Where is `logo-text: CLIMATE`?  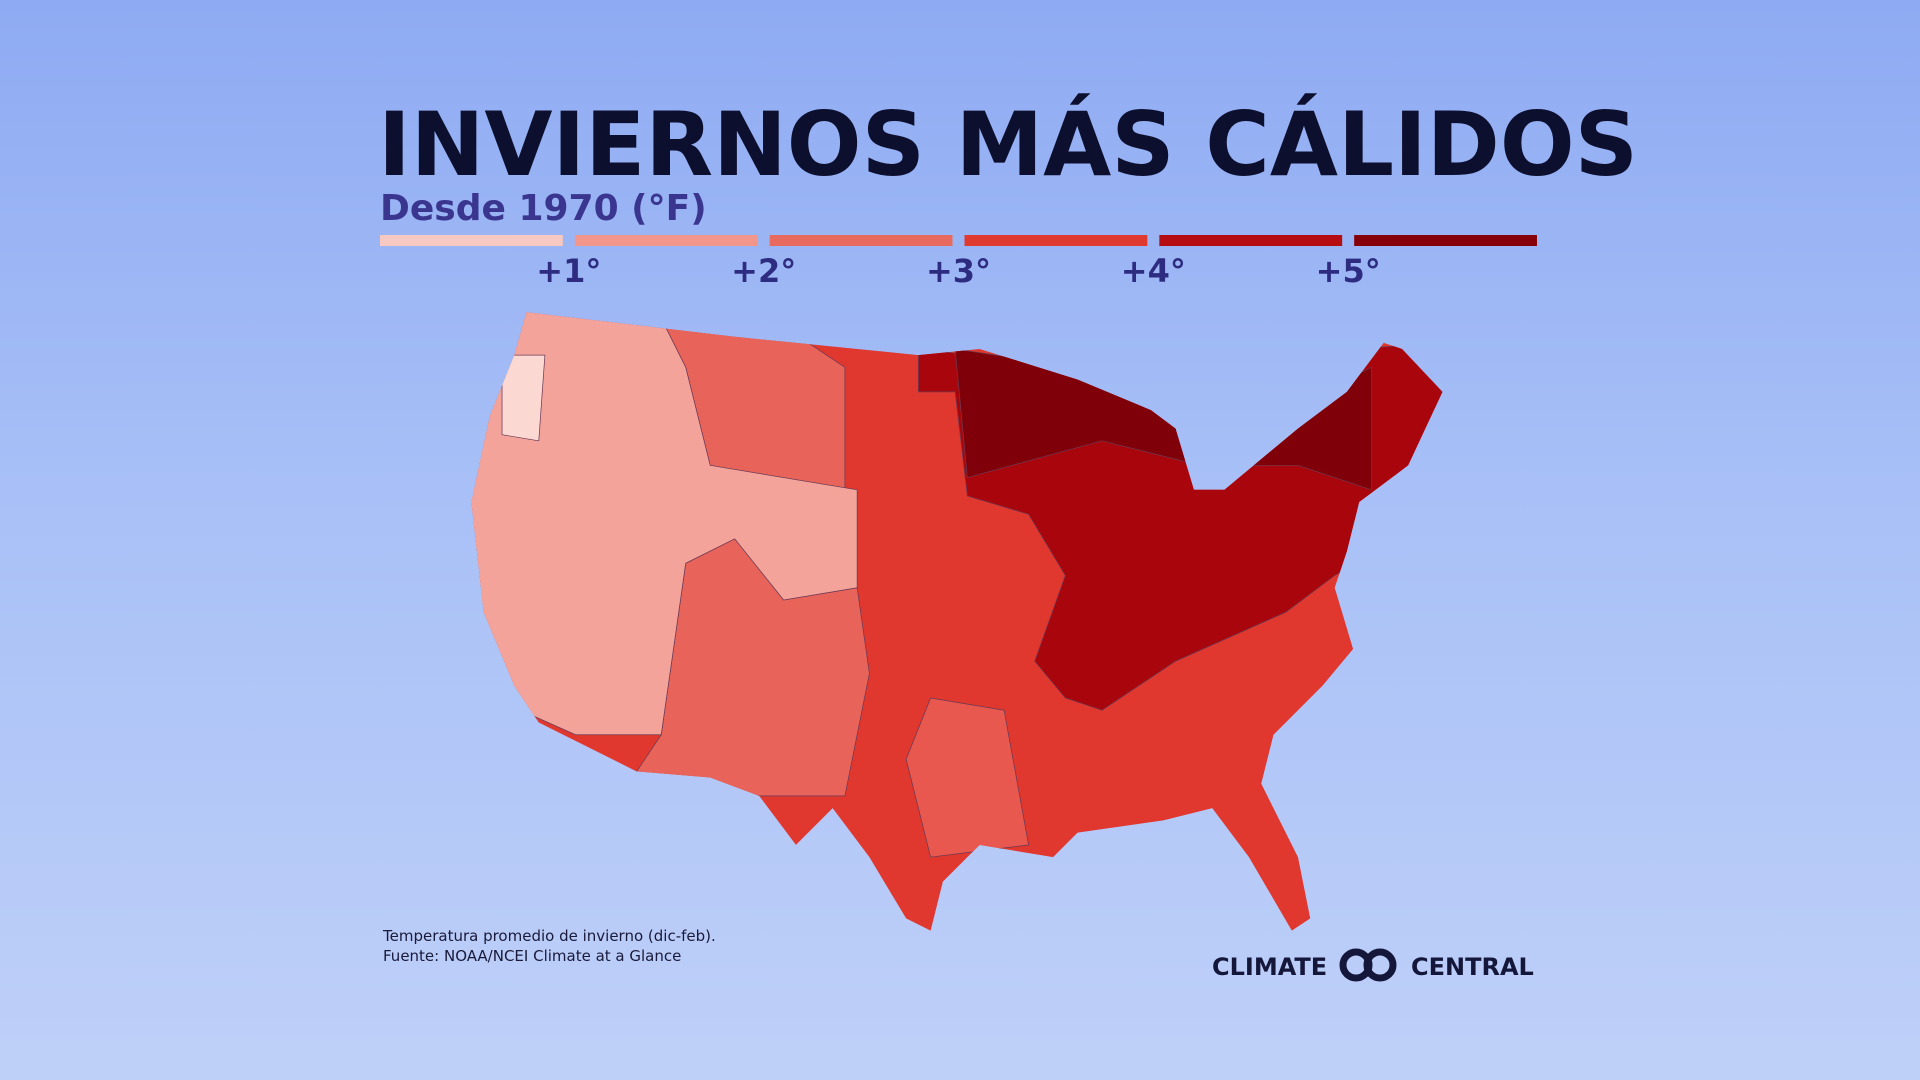
logo-text: CLIMATE is located at coordinates (1269, 967).